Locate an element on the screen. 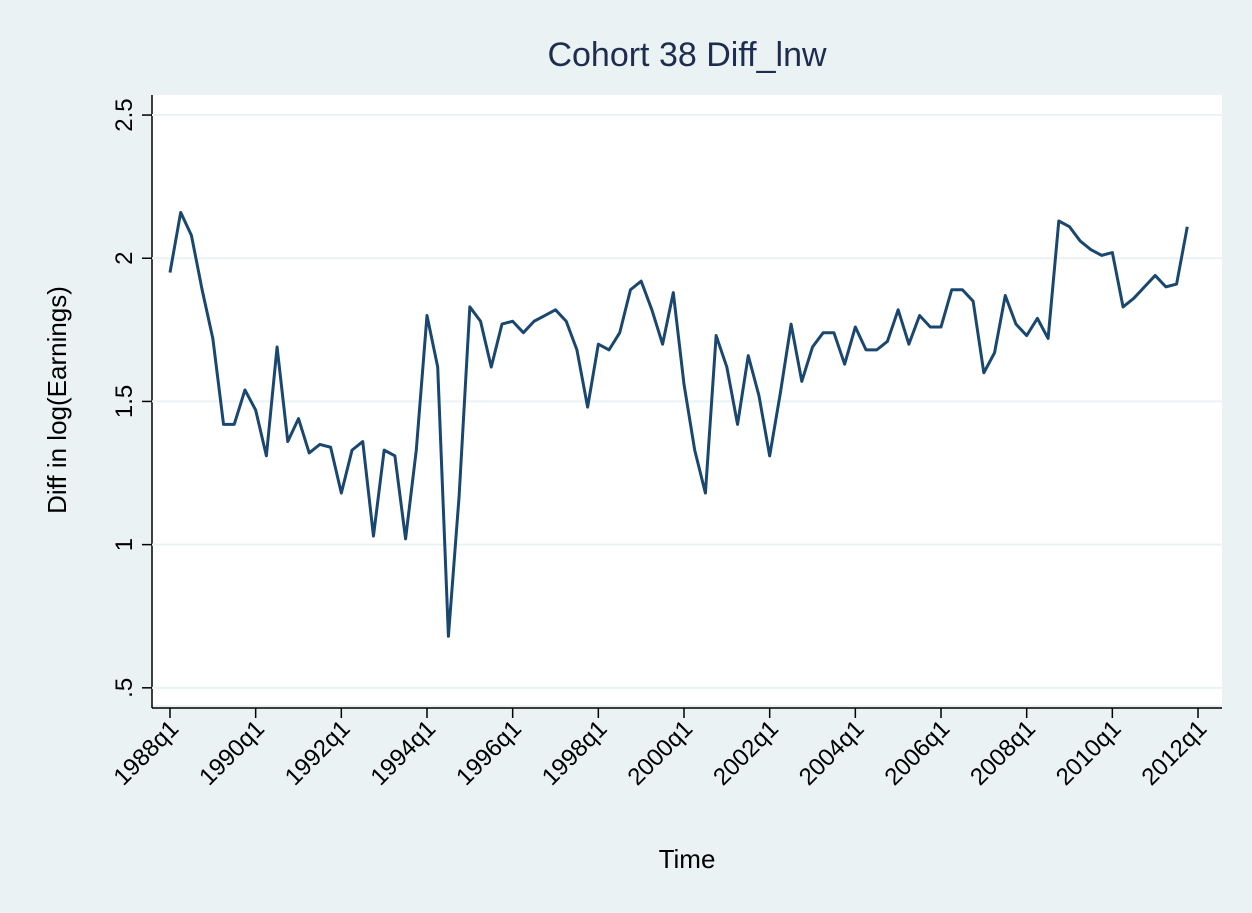 The image size is (1252, 913). y-axis-label: Diff in log(Earnings) is located at coordinates (57, 400).